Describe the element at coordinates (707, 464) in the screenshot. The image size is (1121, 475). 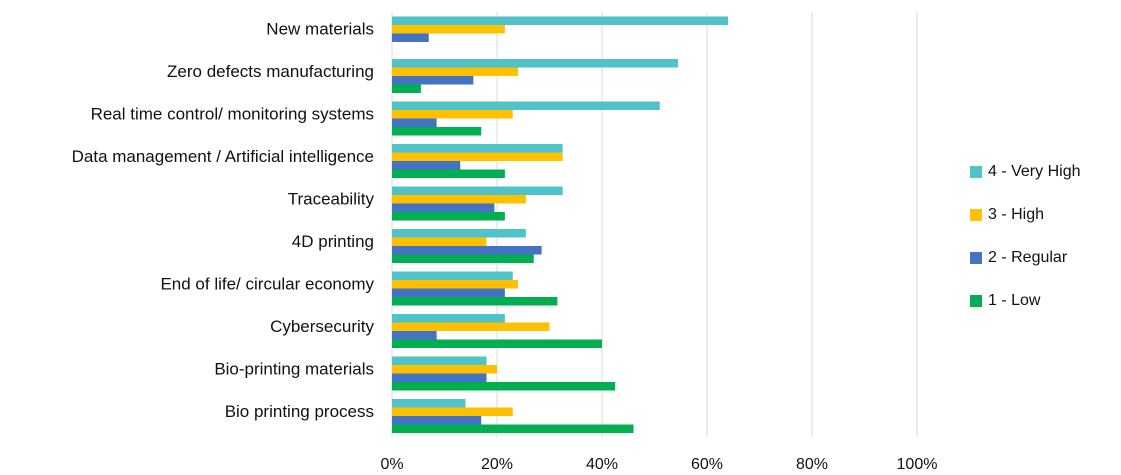
I see `x-tick-label: 60%` at that location.